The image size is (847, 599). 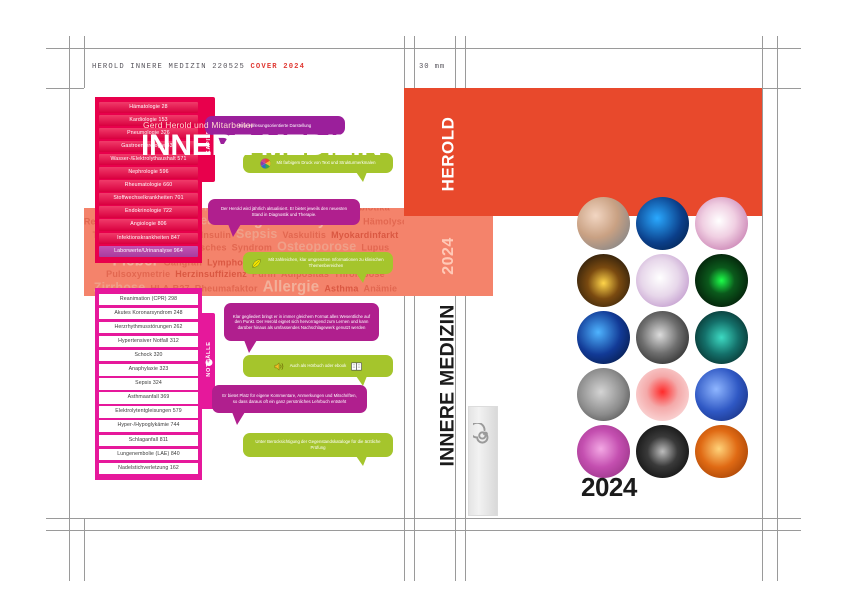 I want to click on chapter-item: Endokrinologie 722, so click(x=148, y=212).